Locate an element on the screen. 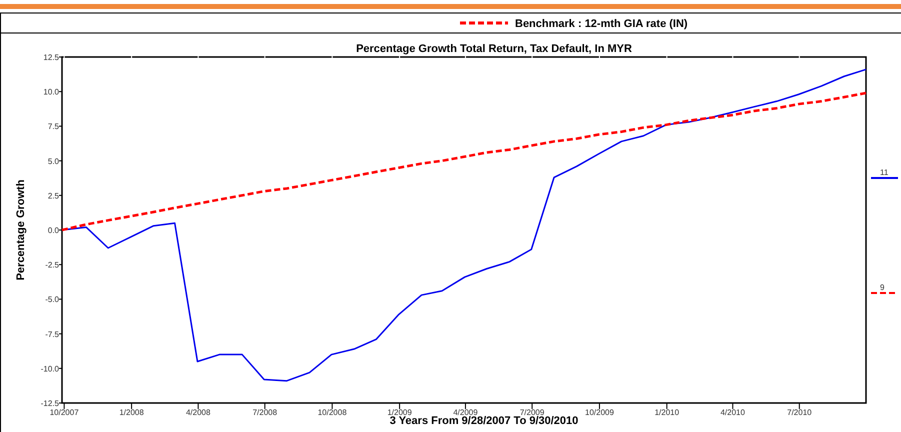 The height and width of the screenshot is (432, 901). y-tick-label: 0.0 is located at coordinates (54, 230).